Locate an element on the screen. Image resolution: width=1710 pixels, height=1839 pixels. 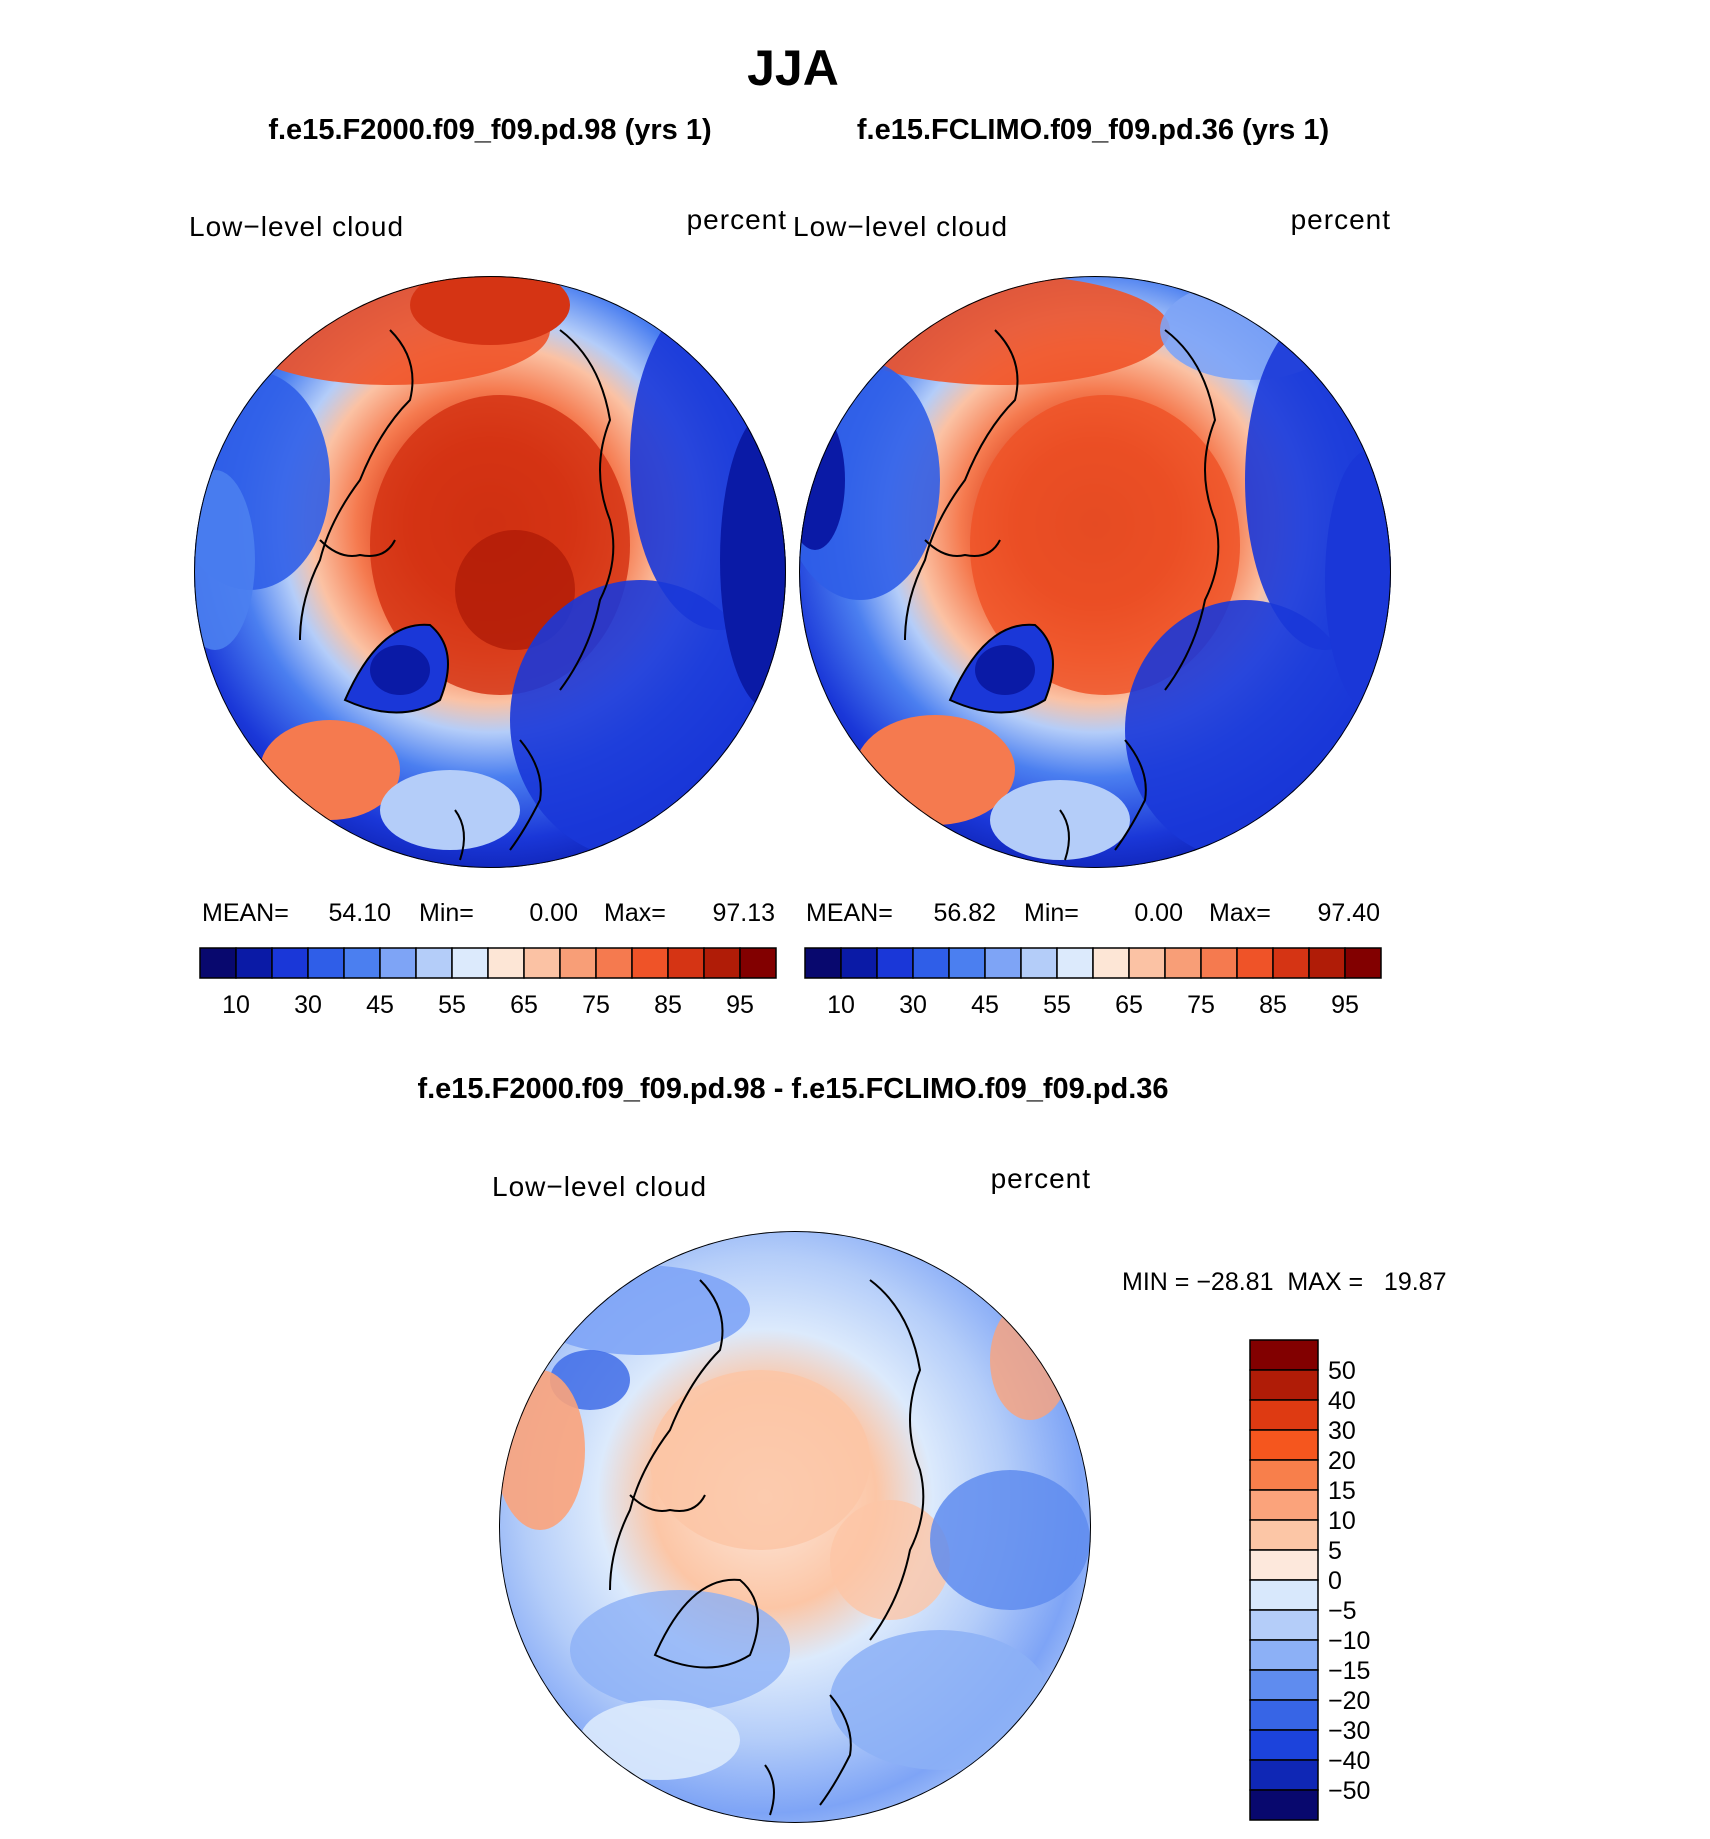
panel2-mean-label: MEAN= is located at coordinates (849, 913).